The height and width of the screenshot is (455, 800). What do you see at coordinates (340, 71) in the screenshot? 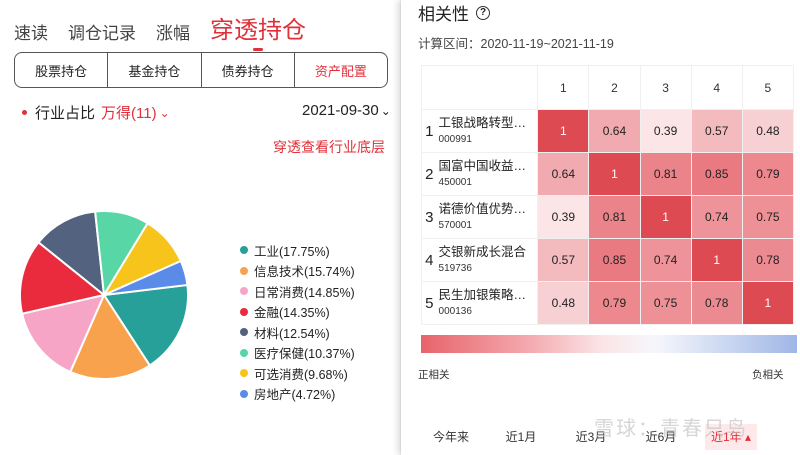
I see `segment-asset-allocation: 资产配置` at bounding box center [340, 71].